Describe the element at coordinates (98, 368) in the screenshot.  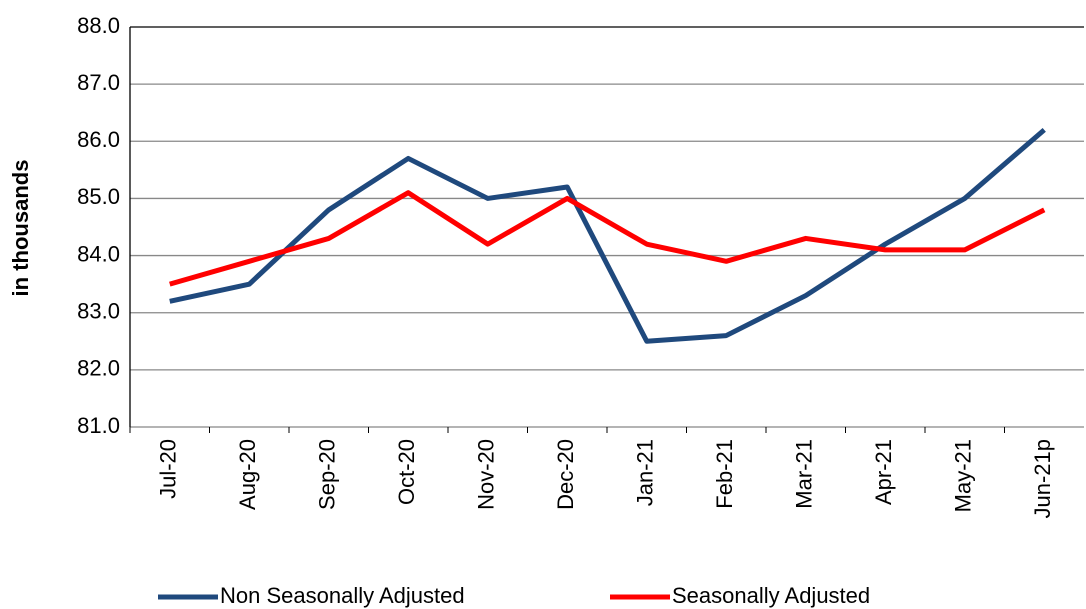
I see `y-tick-label: 82.0` at that location.